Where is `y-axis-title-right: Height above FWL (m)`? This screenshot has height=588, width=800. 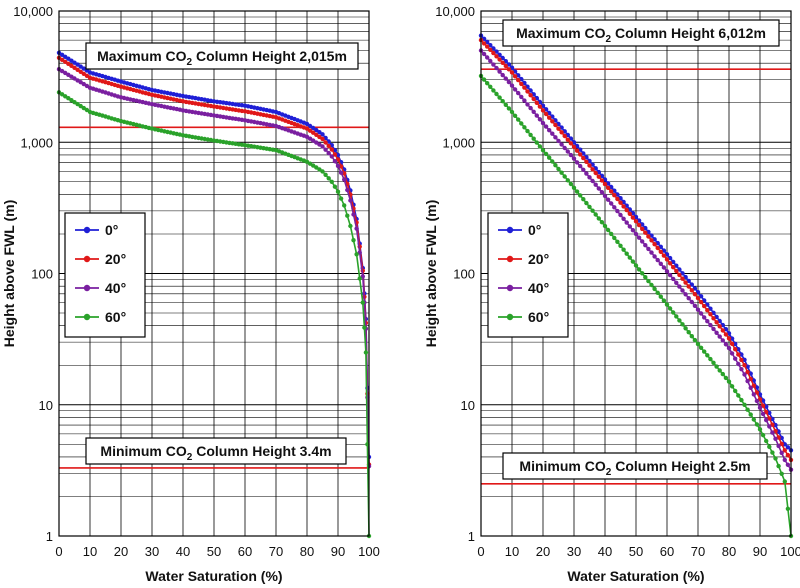
y-axis-title-right: Height above FWL (m) is located at coordinates (431, 274).